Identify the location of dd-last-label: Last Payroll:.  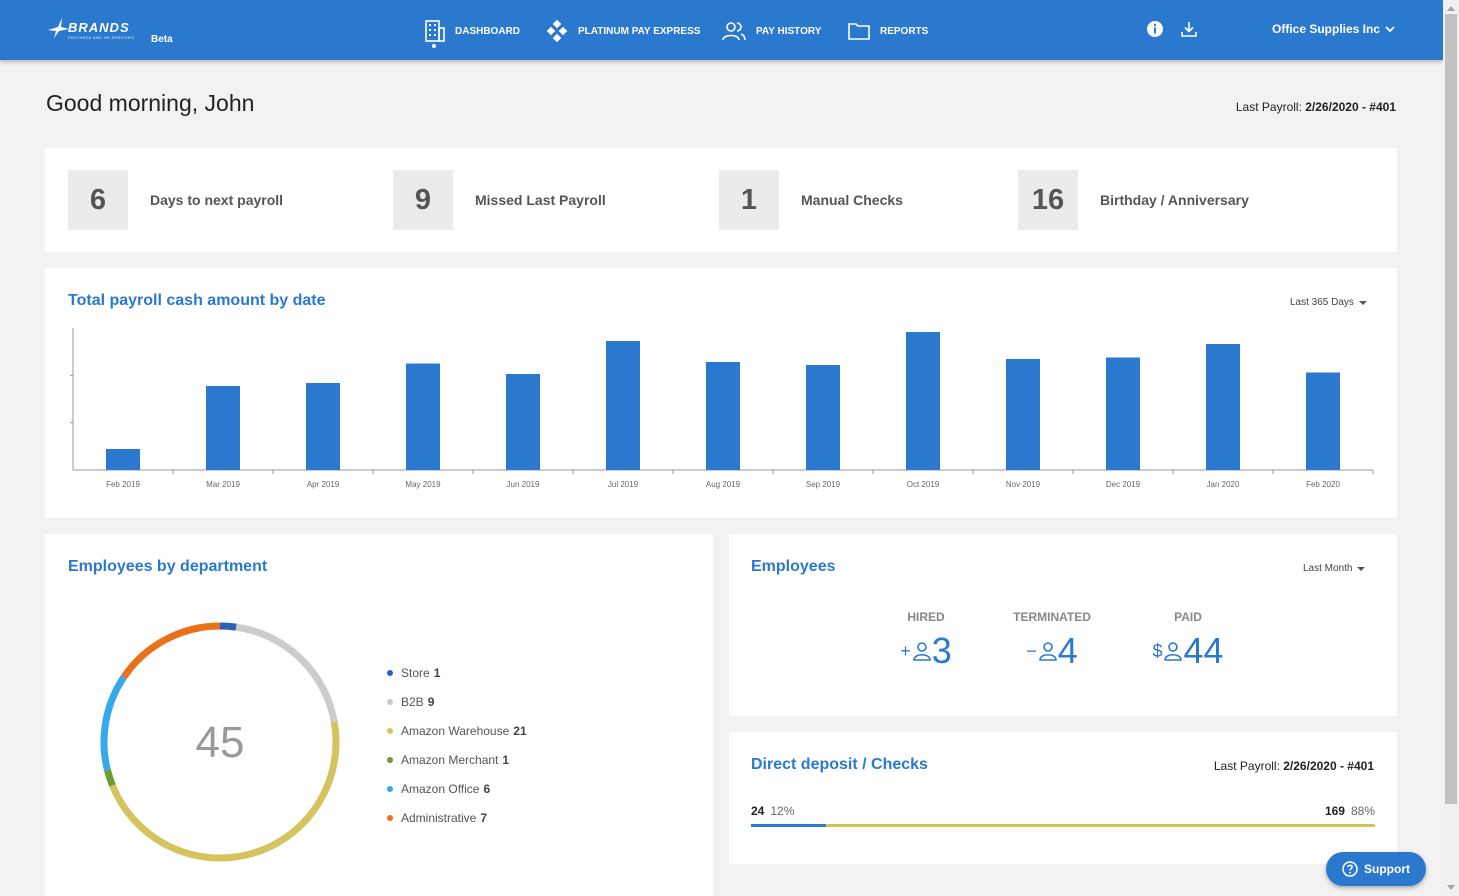
(1246, 766).